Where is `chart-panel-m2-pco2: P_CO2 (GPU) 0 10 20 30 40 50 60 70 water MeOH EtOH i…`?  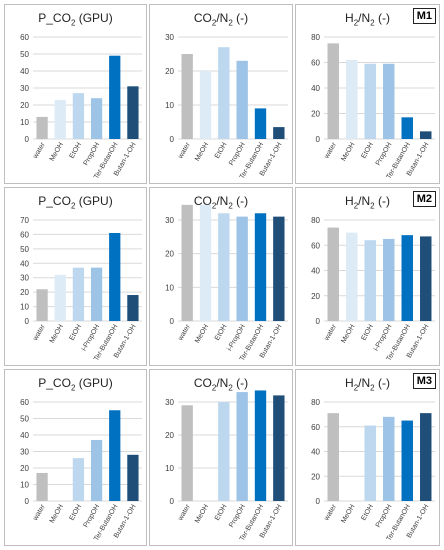 chart-panel-m2-pco2: P_CO2 (GPU) 0 10 20 30 40 50 60 70 water MeOH EtOH i… is located at coordinates (75, 276).